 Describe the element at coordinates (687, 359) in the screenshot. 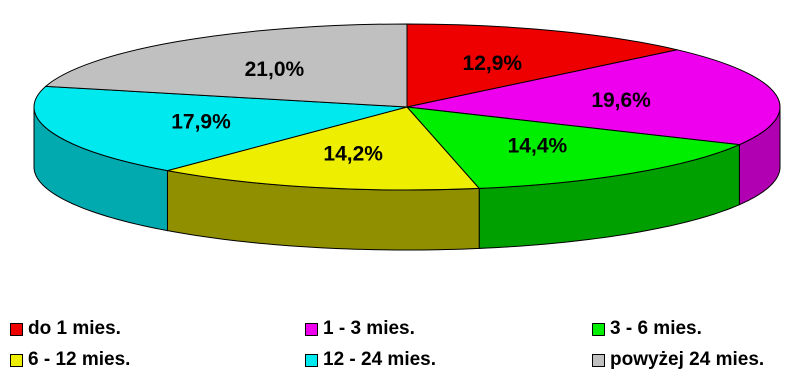

I see `legend-label: powyżej 24 mies.` at that location.